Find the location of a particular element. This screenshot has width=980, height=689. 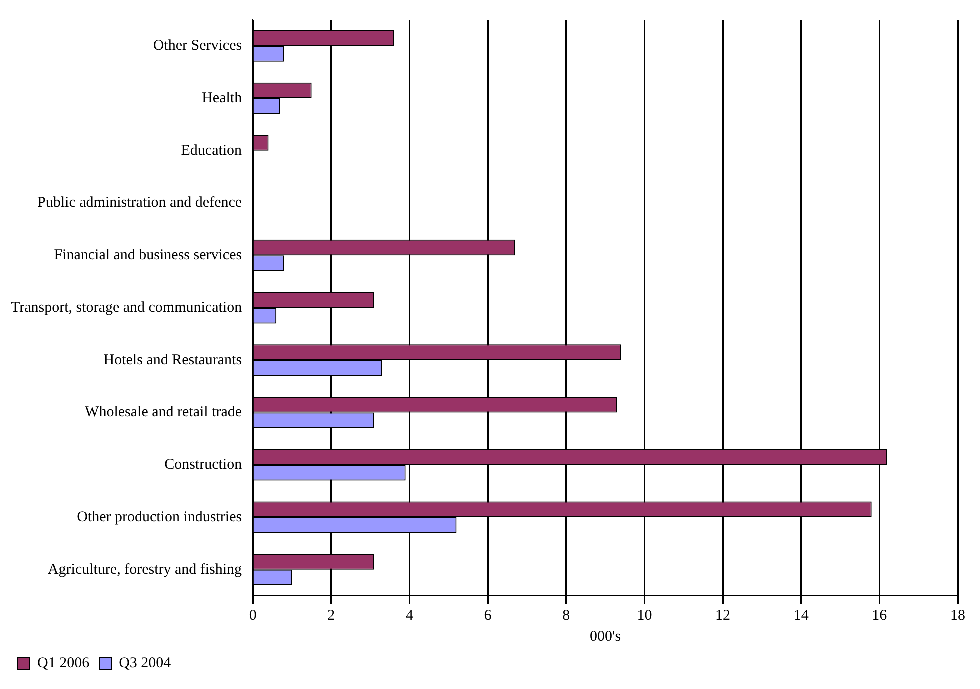

legend-label: Q1 2006 is located at coordinates (64, 663).